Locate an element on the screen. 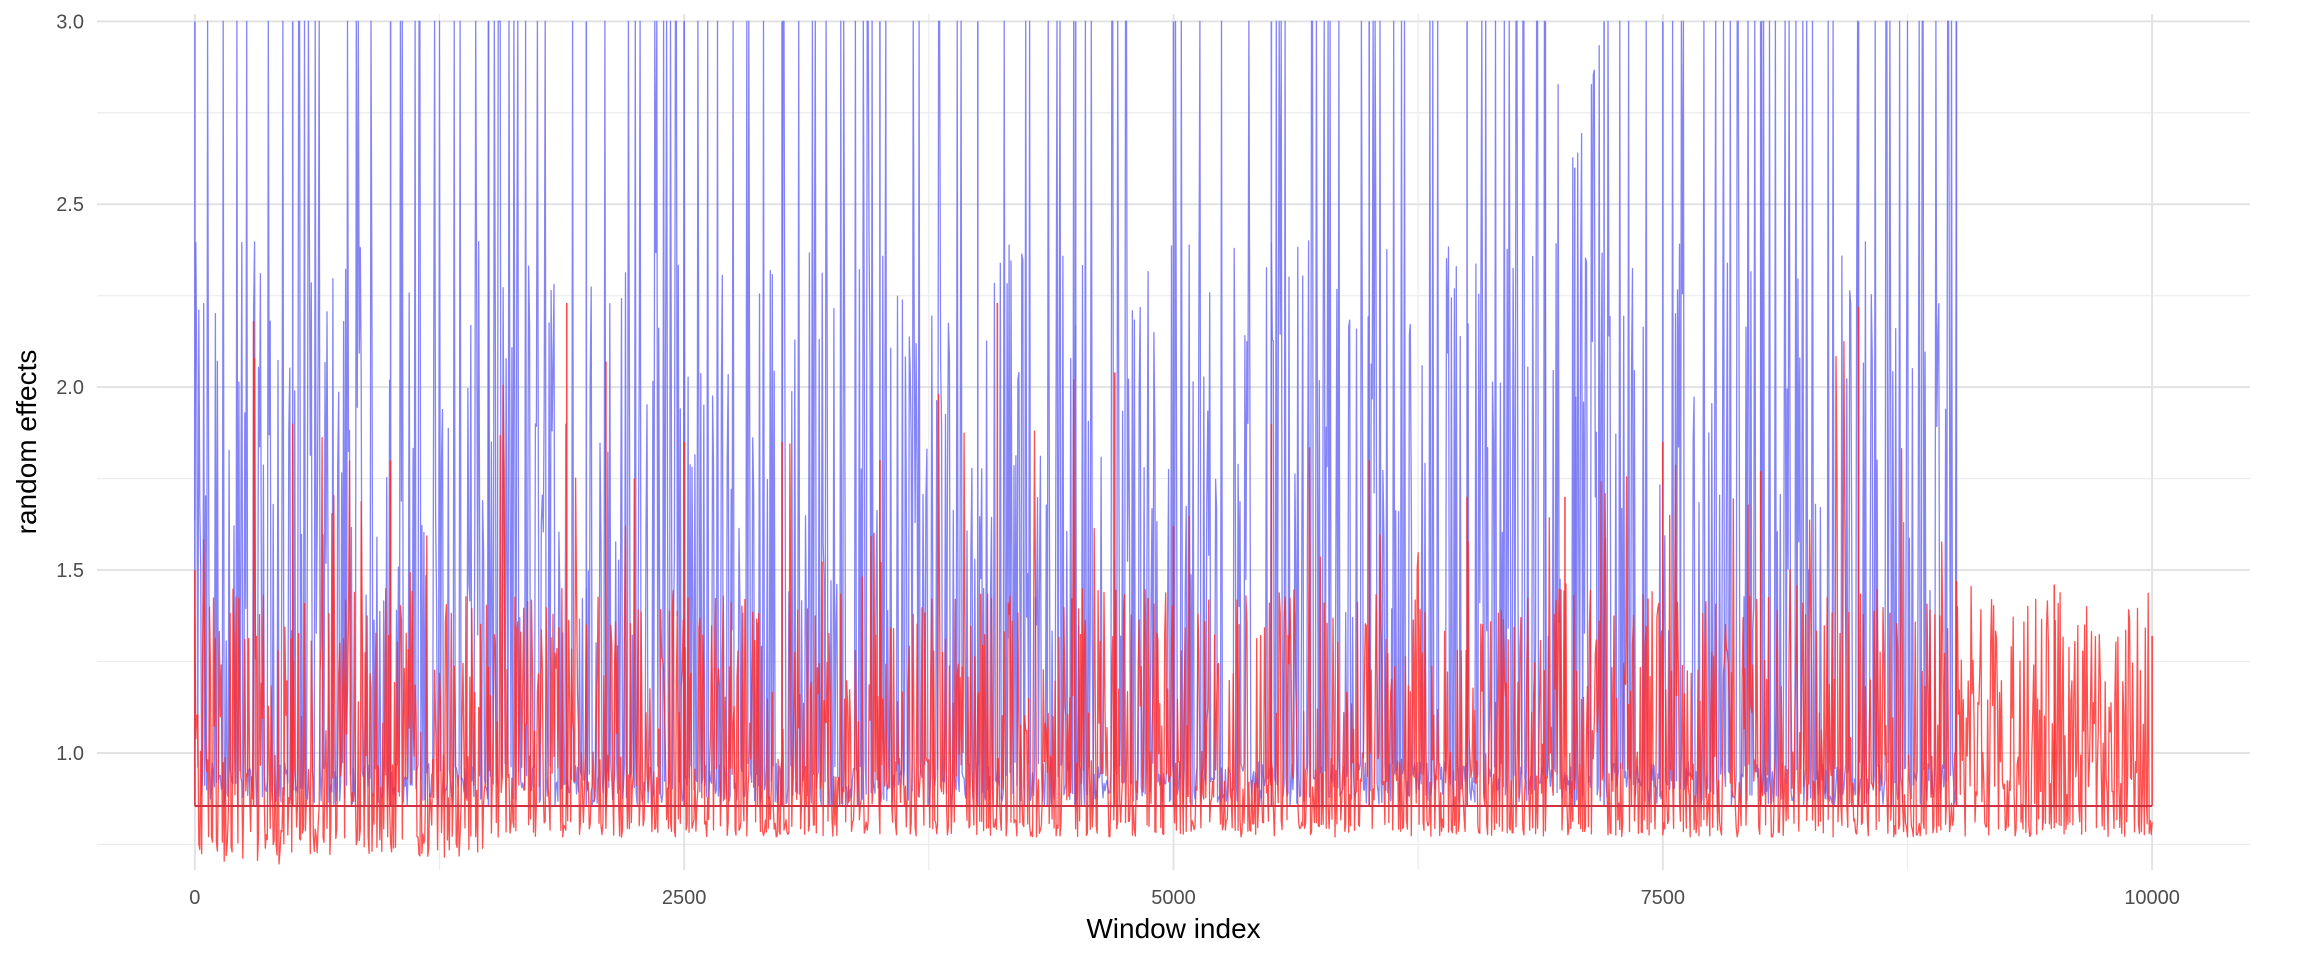 The height and width of the screenshot is (960, 2304). x-axis-title: Window index is located at coordinates (1173, 928).